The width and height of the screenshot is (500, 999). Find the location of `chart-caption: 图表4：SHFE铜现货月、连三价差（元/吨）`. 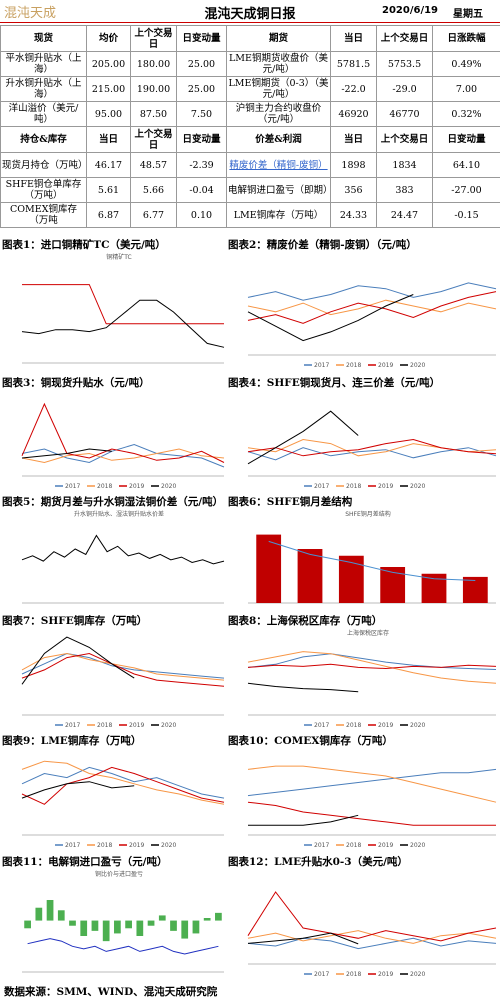

chart-caption: 图表4：SHFE铜现货月、连三价差（元/吨） is located at coordinates (334, 382).